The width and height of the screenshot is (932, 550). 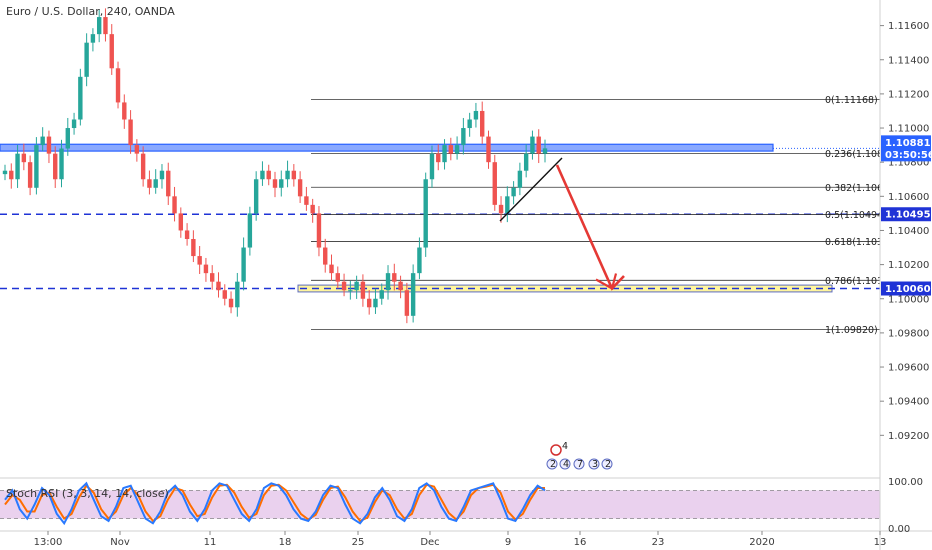 I want to click on stoch-k-line, so click(x=275, y=503).